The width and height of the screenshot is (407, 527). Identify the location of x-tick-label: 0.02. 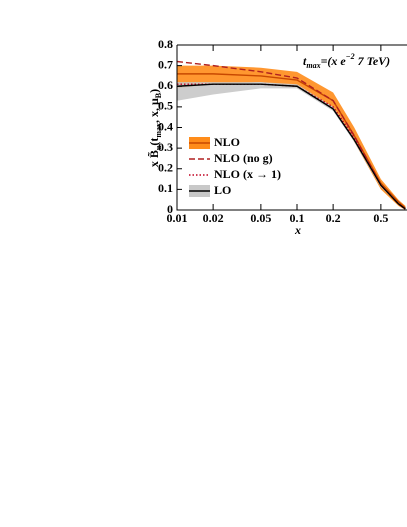
(213, 218).